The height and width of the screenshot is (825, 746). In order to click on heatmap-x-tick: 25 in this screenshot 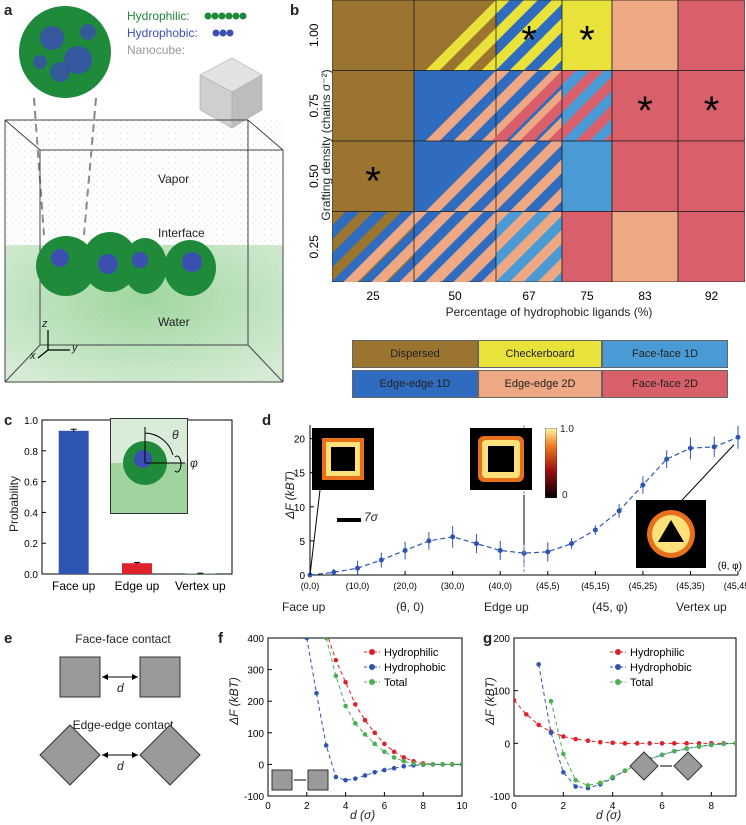, I will do `click(373, 296)`.